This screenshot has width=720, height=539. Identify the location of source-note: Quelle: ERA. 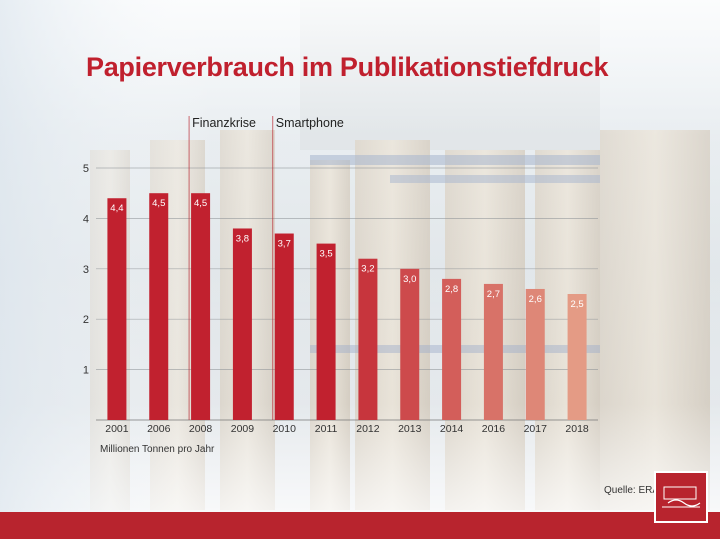
(632, 490).